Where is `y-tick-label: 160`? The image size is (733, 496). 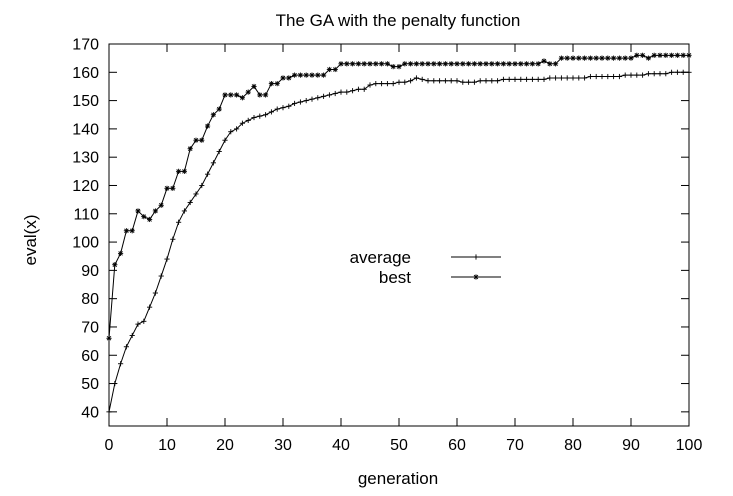 y-tick-label: 160 is located at coordinates (85, 73).